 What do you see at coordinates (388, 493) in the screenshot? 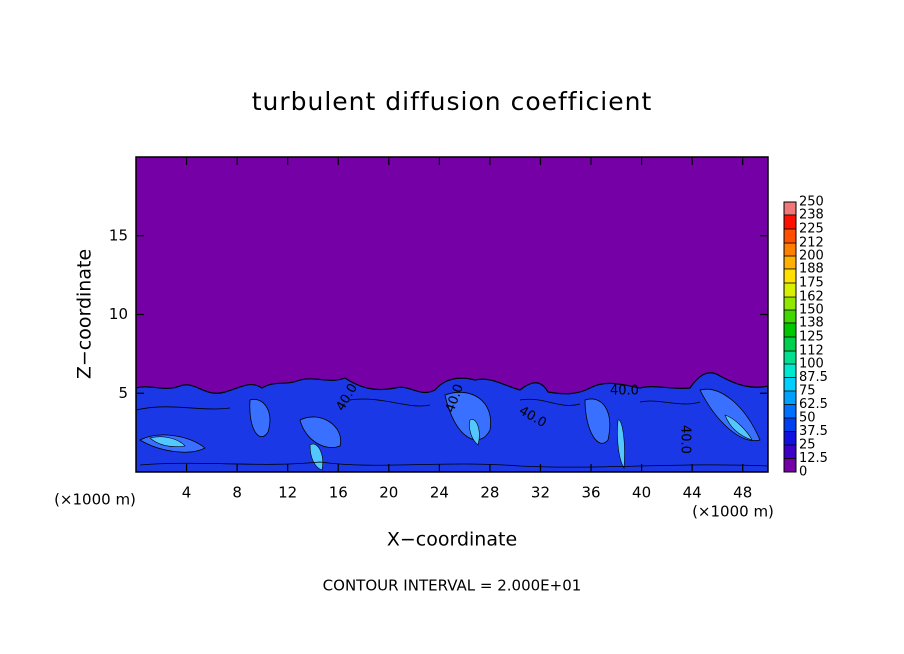
I see `x-tick-label: 20` at bounding box center [388, 493].